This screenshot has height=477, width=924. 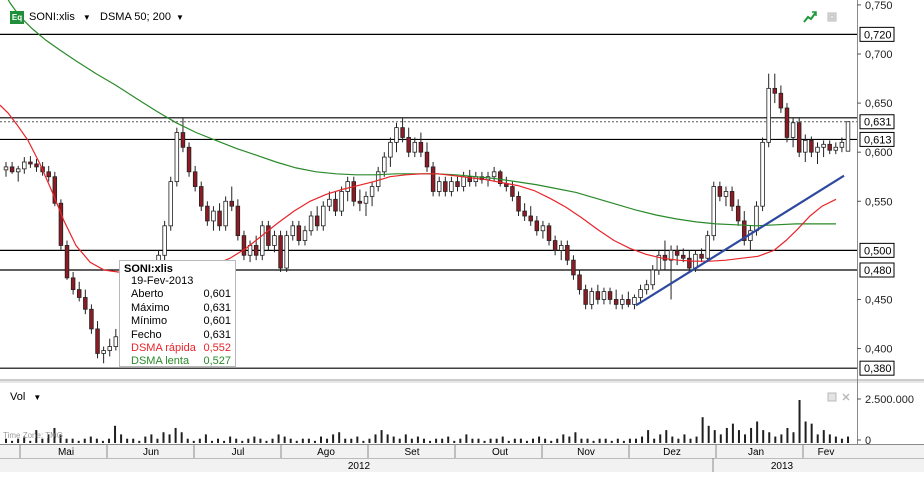 I want to click on tooltip-value: 0,527, so click(x=217, y=361).